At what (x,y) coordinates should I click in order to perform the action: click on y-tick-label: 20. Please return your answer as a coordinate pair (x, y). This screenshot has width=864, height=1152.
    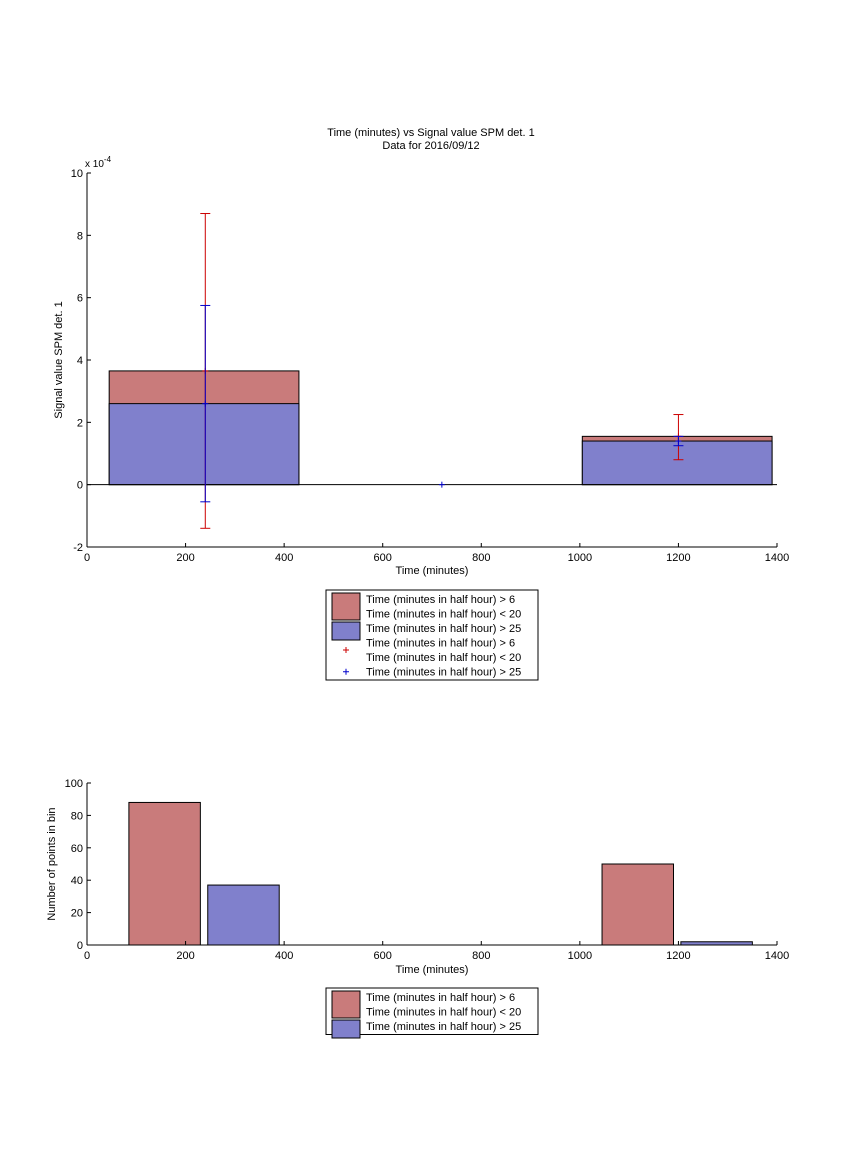
    Looking at the image, I should click on (77, 914).